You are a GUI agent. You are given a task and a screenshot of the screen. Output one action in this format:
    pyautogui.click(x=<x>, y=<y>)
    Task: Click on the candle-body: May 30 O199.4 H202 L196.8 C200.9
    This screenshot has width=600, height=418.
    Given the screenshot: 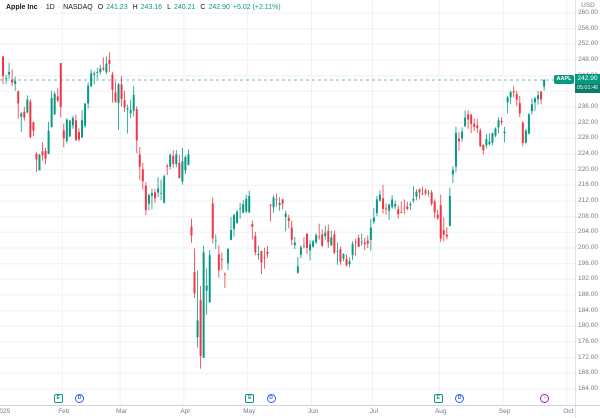 What is the action you would take?
    pyautogui.click(x=310, y=247)
    